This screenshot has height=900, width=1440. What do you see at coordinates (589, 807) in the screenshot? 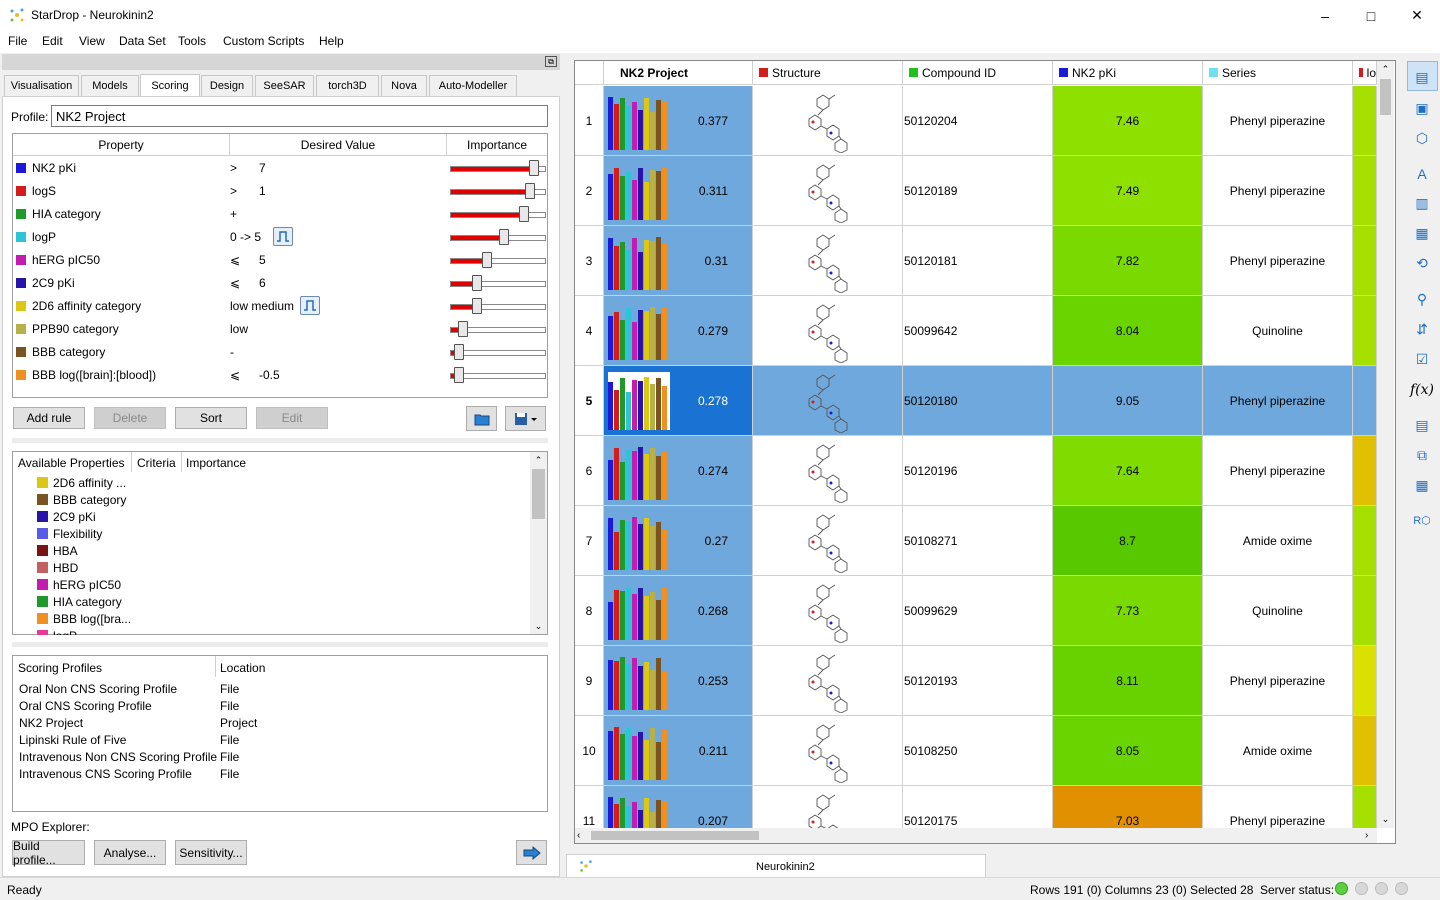
I see `row-number: 11` at bounding box center [589, 807].